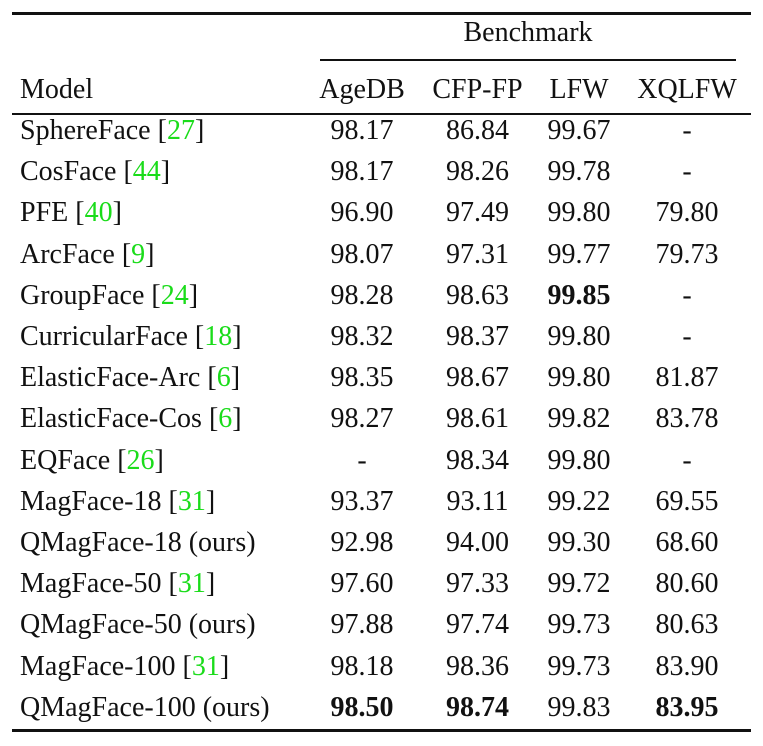 This screenshot has width=763, height=746. Describe the element at coordinates (146, 172) in the screenshot. I see `citation-link: 44` at that location.